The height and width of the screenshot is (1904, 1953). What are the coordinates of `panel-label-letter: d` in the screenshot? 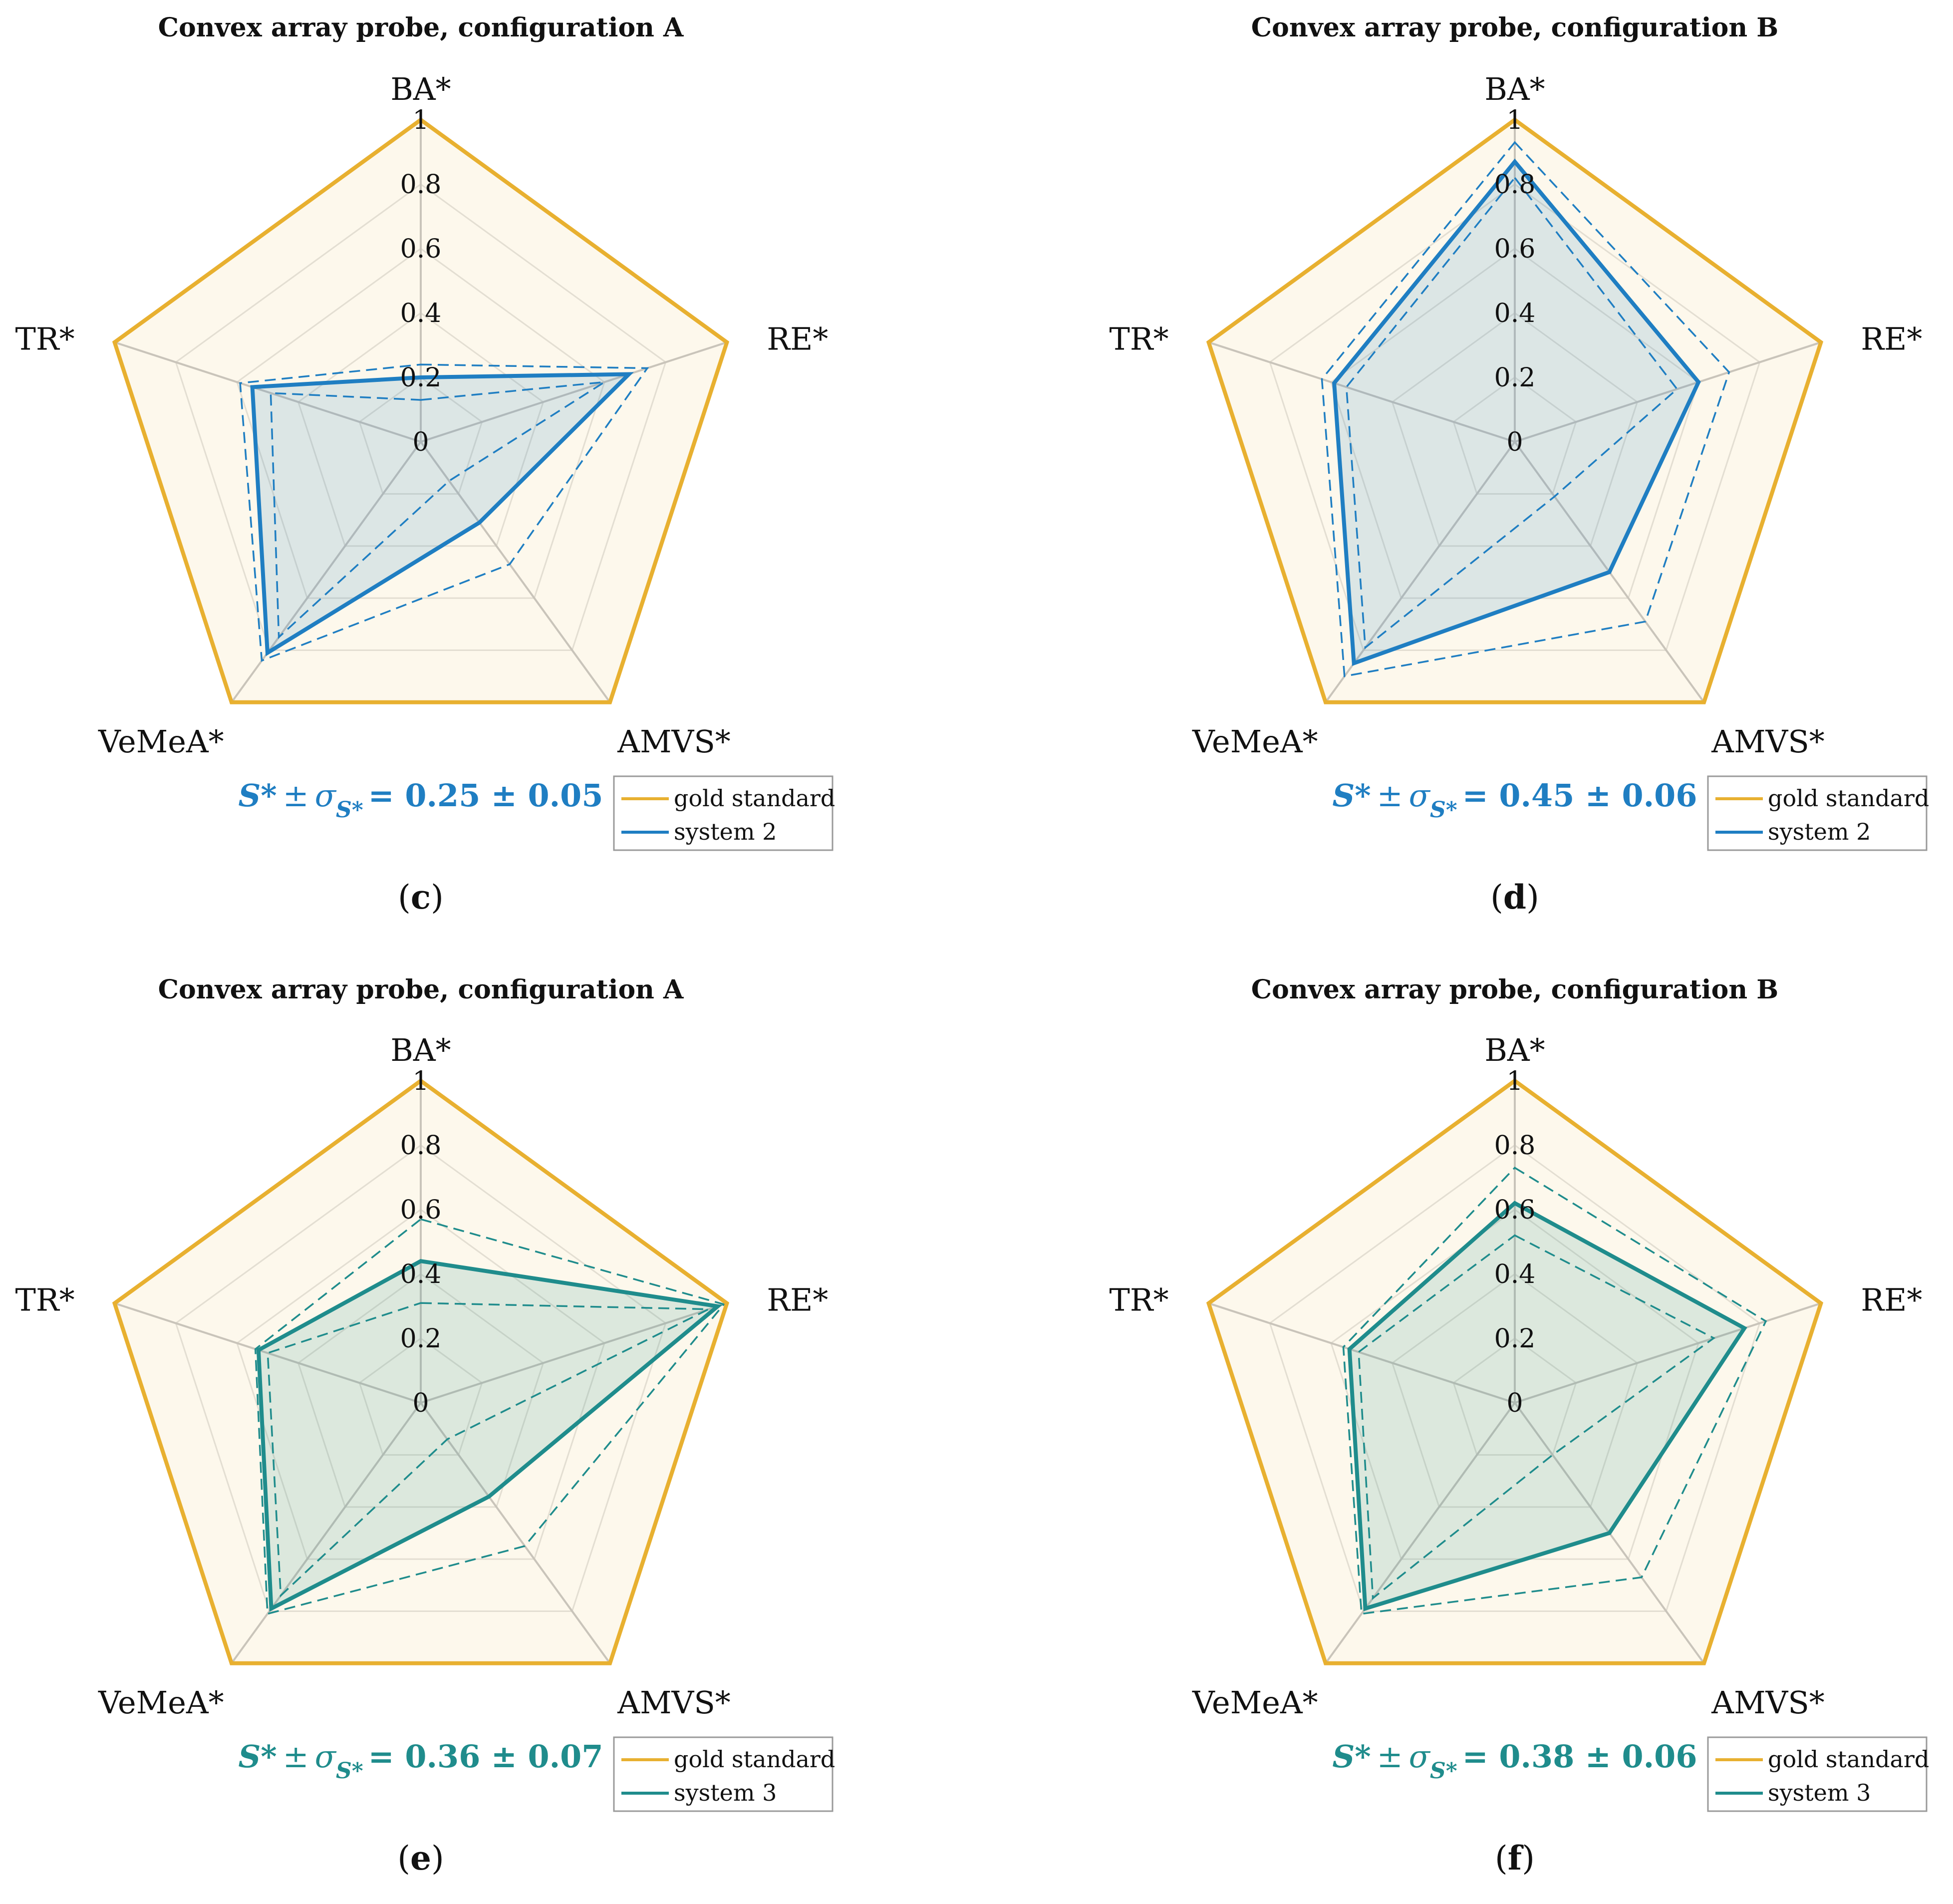 It's located at (1515, 897).